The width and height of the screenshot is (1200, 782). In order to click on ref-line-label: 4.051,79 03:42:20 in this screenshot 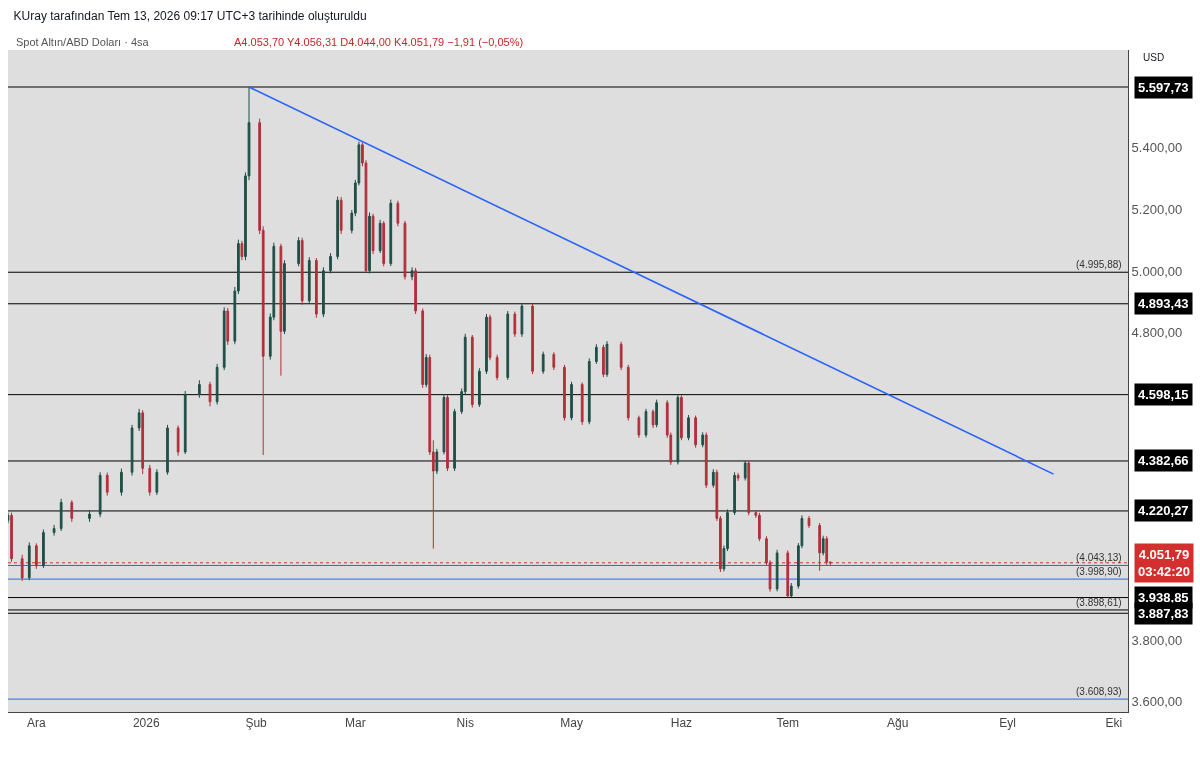, I will do `click(1164, 563)`.